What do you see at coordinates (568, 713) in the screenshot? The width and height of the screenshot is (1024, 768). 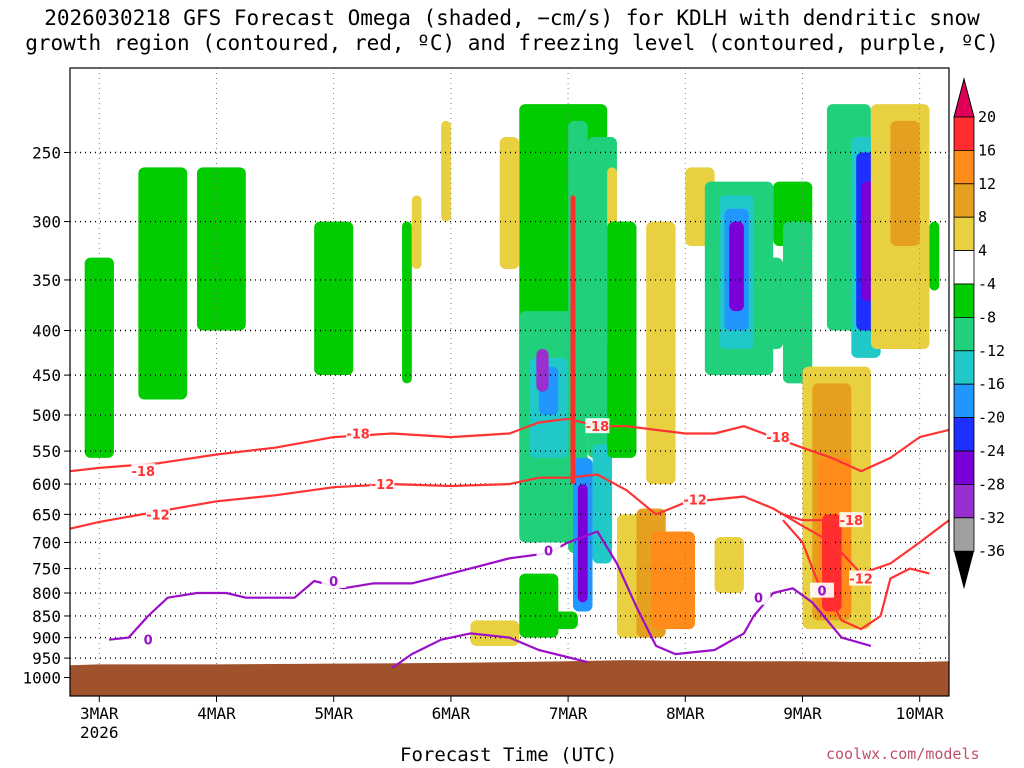 I see `x-tick-label: 7MAR` at bounding box center [568, 713].